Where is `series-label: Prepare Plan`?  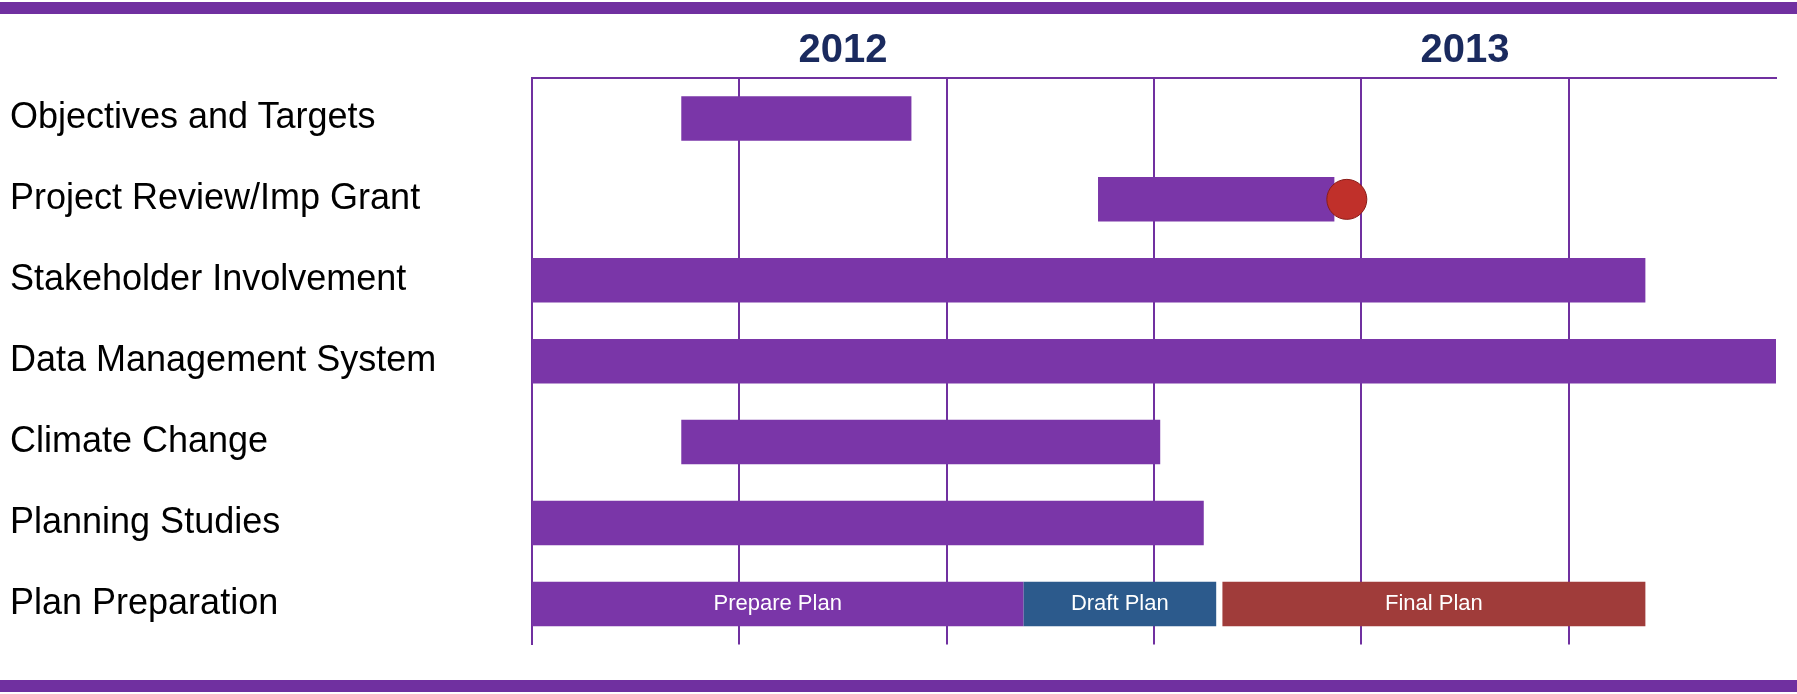
series-label: Prepare Plan is located at coordinates (777, 603).